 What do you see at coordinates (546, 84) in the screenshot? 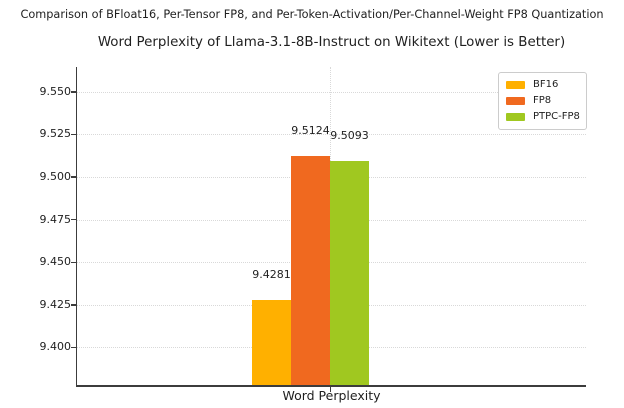
I see `legend-label: BF16` at bounding box center [546, 84].